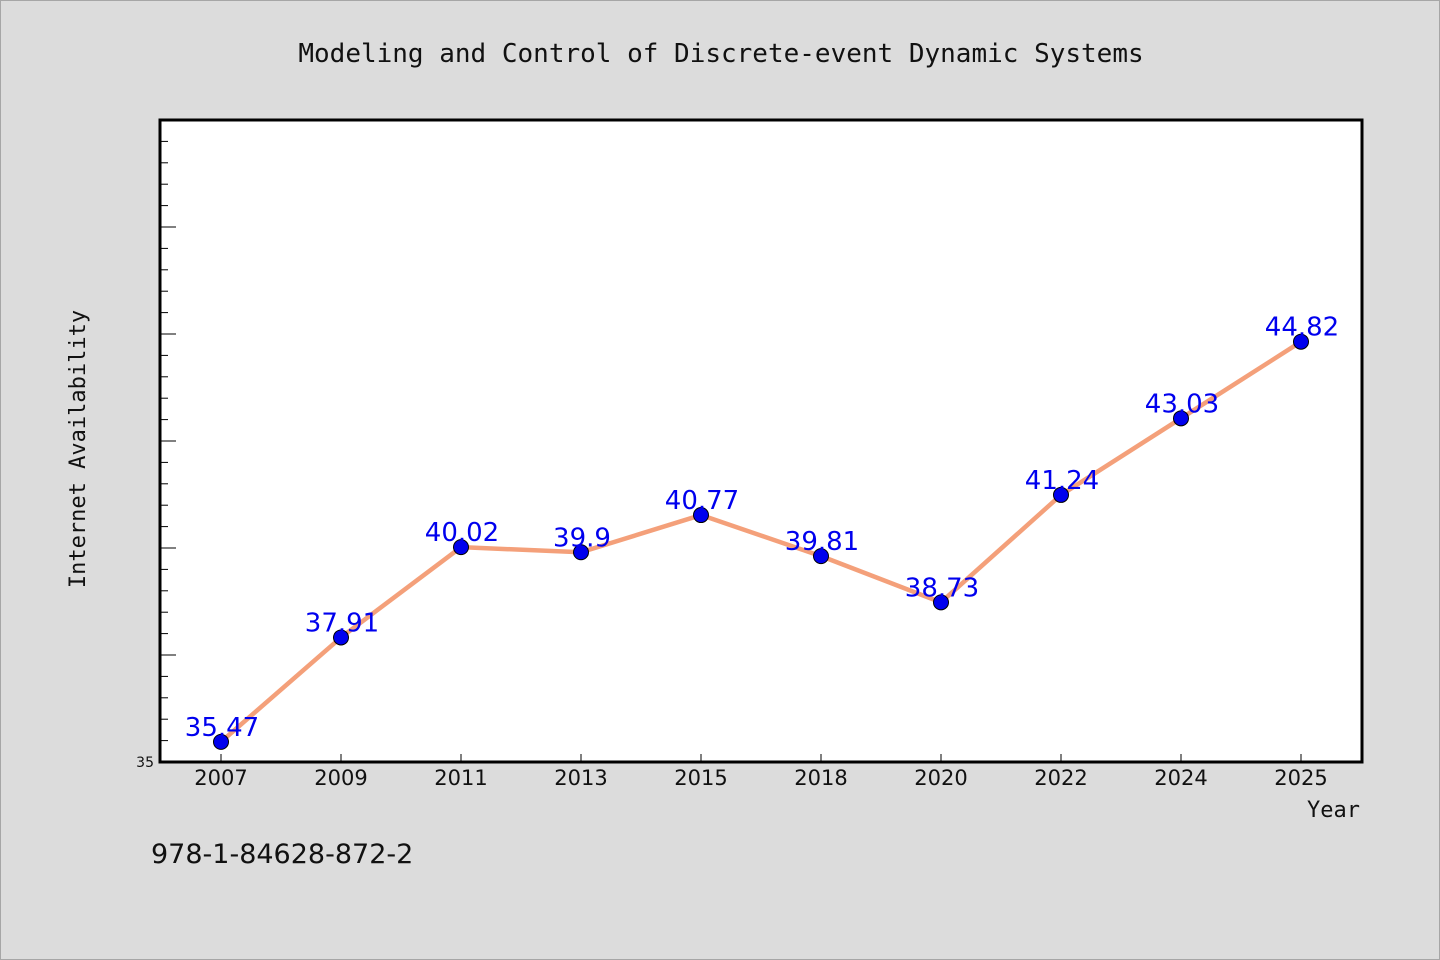 The height and width of the screenshot is (960, 1440). I want to click on data-label: 38.73, so click(942, 588).